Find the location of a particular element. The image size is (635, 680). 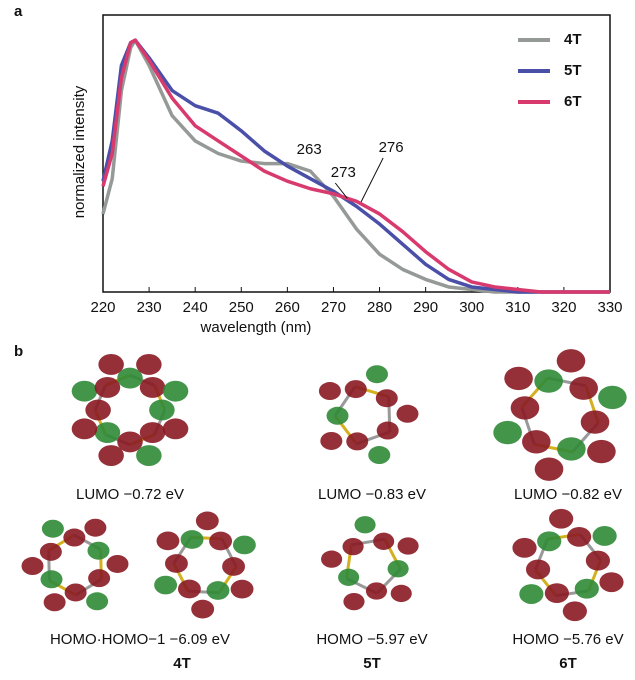

x-tick-label: 310 is located at coordinates (517, 307).